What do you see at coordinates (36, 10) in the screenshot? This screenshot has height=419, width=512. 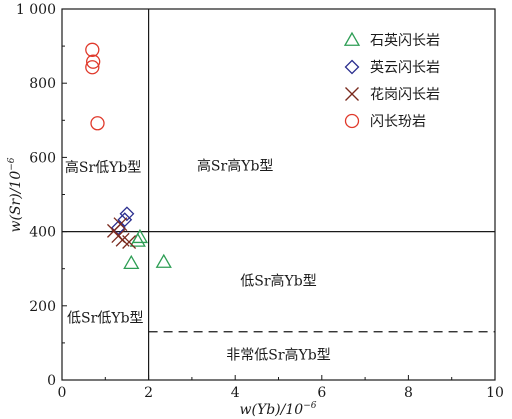 I see `y-tick-label: 1 000` at bounding box center [36, 10].